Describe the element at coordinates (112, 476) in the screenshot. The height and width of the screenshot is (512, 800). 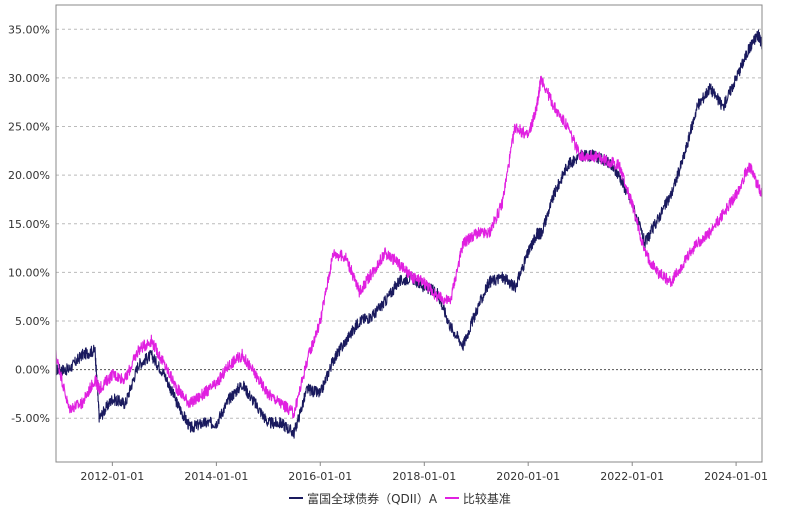
I see `x-tick-label: 2012-01-01` at that location.